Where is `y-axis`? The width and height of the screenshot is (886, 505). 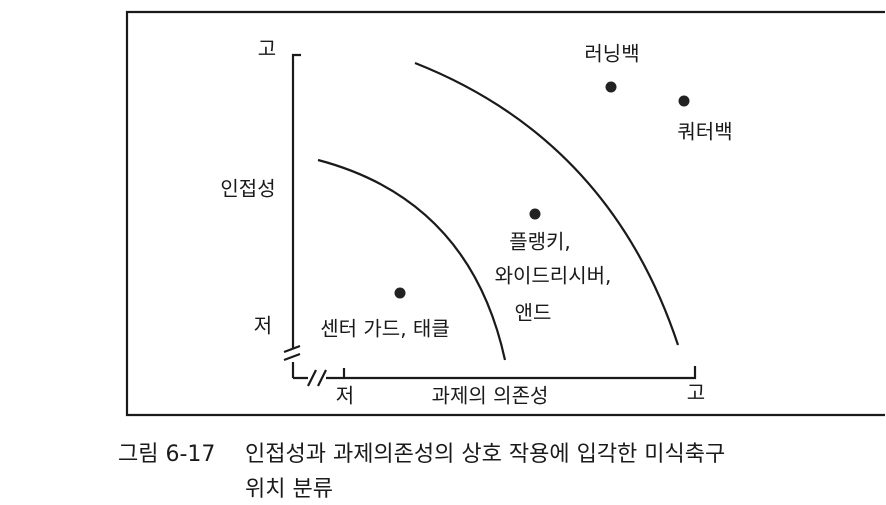 y-axis is located at coordinates (296, 215).